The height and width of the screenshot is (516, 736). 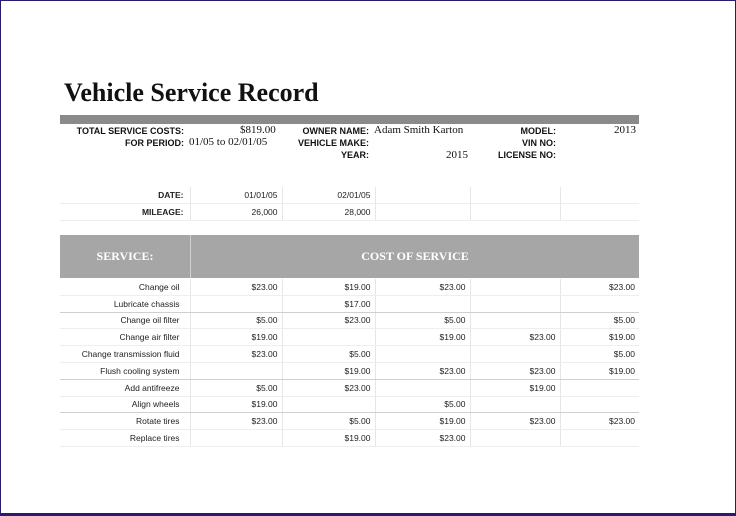 I want to click on table-row: Add antifreeze $5.00 $23.00 $19.00, so click(x=349, y=388).